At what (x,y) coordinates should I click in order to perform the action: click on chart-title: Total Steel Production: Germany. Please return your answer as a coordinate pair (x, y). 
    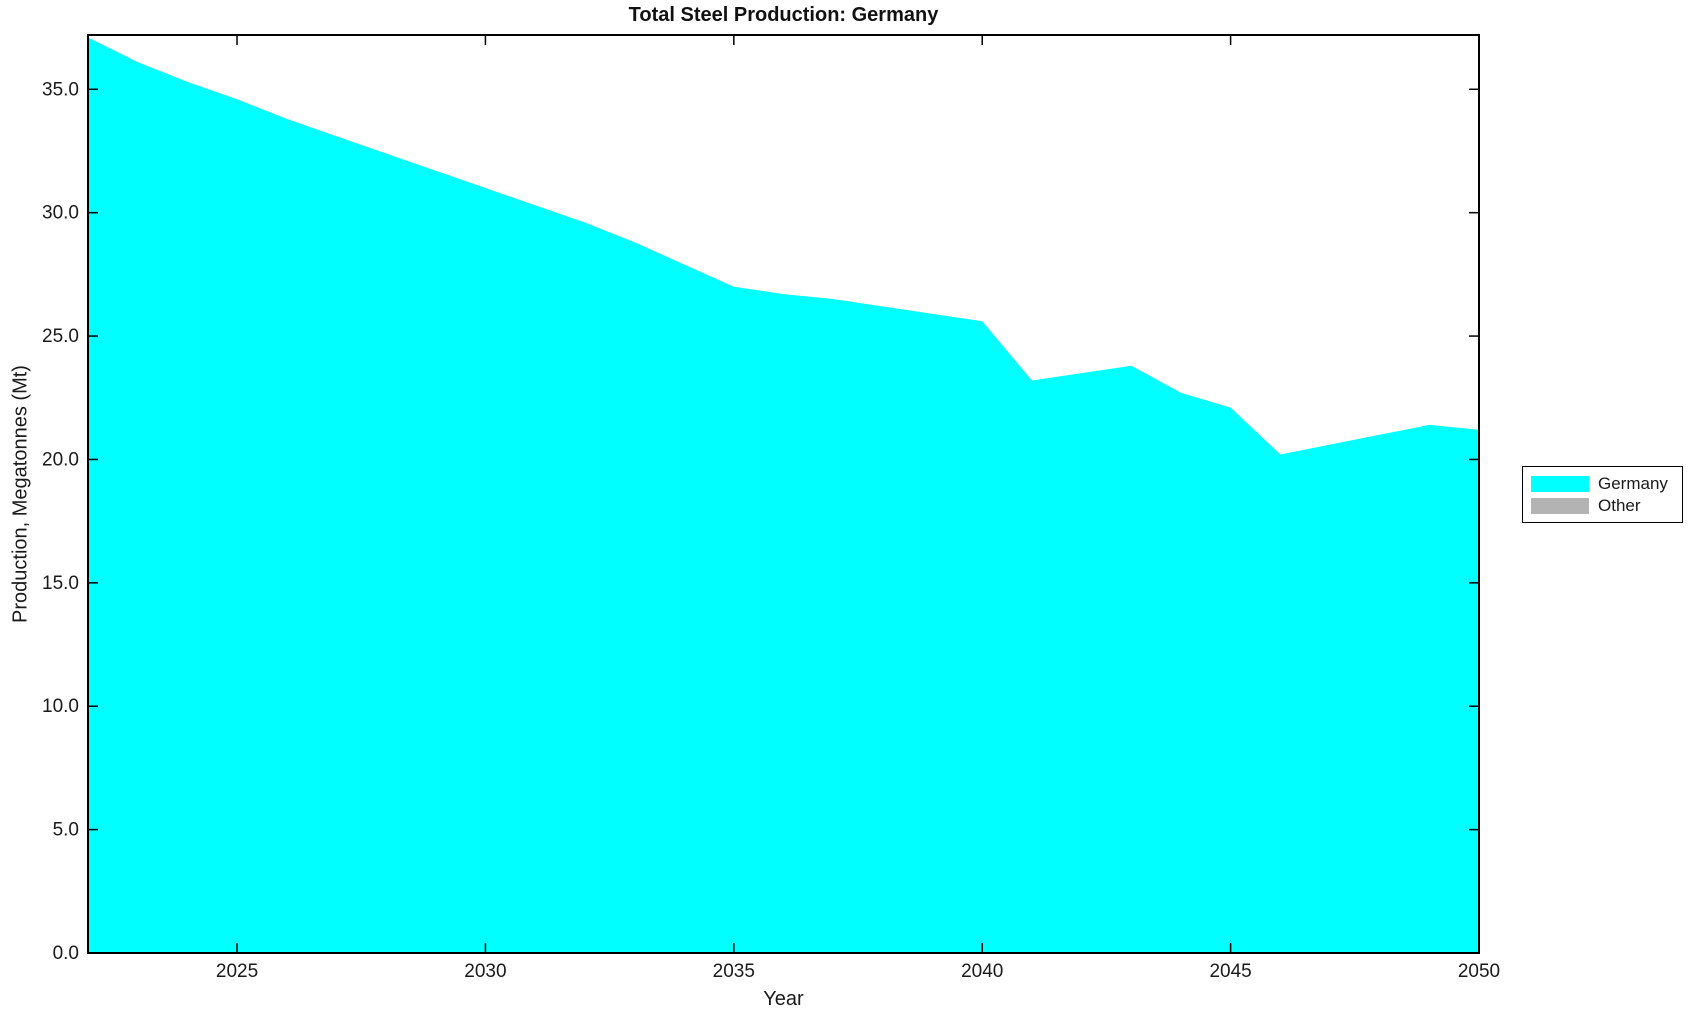
    Looking at the image, I should click on (783, 15).